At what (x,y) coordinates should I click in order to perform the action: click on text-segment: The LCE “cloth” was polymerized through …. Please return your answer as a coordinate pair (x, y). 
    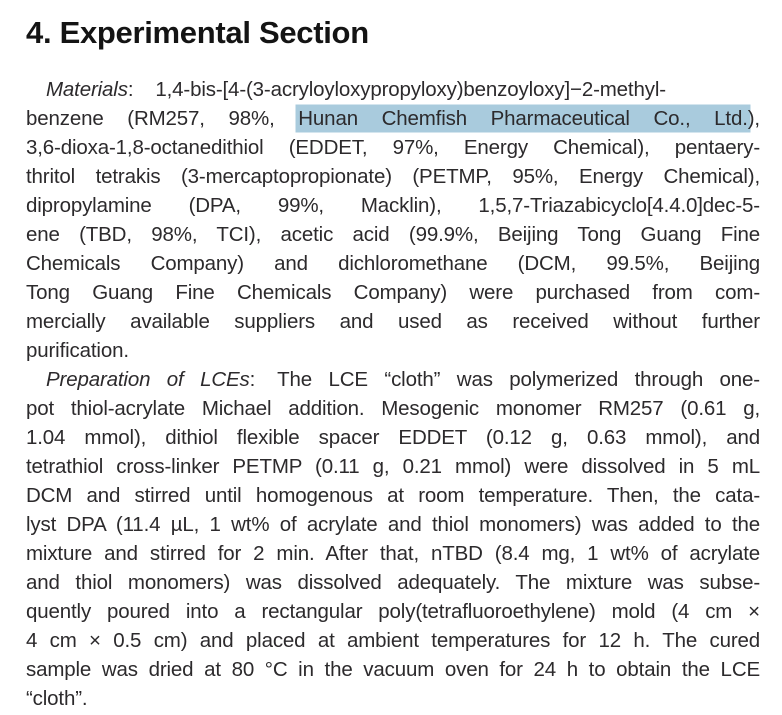
    Looking at the image, I should click on (518, 379).